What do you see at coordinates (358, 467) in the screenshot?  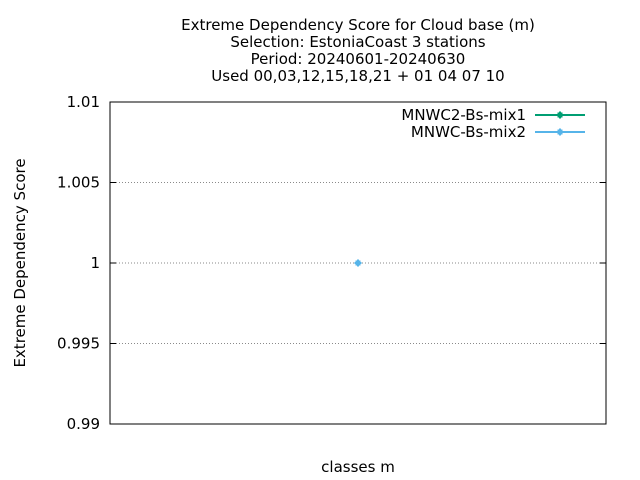 I see `x-axis-label: classes m` at bounding box center [358, 467].